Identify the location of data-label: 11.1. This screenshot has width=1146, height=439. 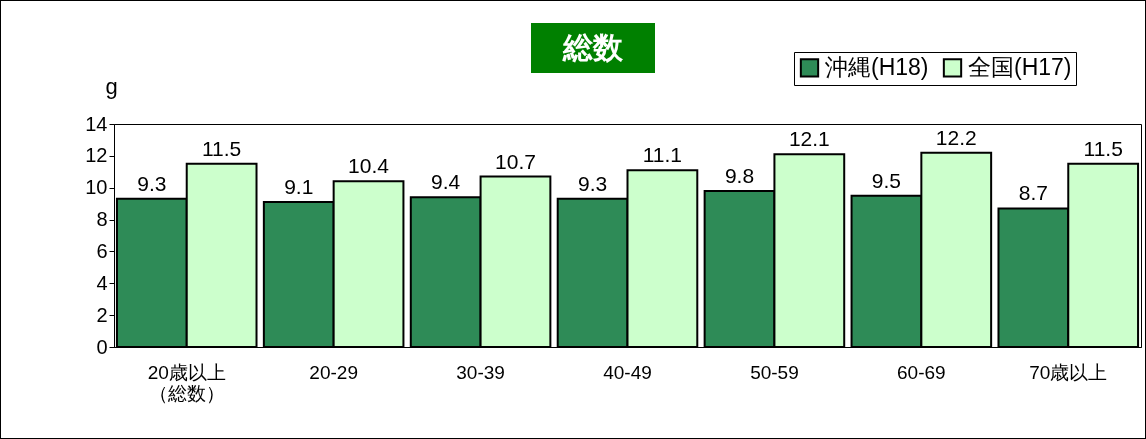
(662, 155).